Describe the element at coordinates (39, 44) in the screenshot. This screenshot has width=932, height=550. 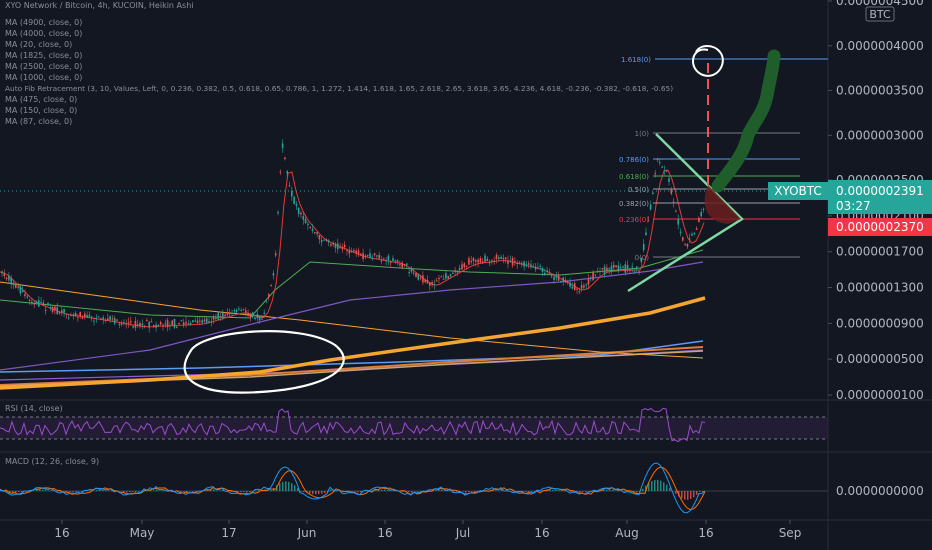
I see `indicator-ma-20: MA (20, close, 0)` at that location.